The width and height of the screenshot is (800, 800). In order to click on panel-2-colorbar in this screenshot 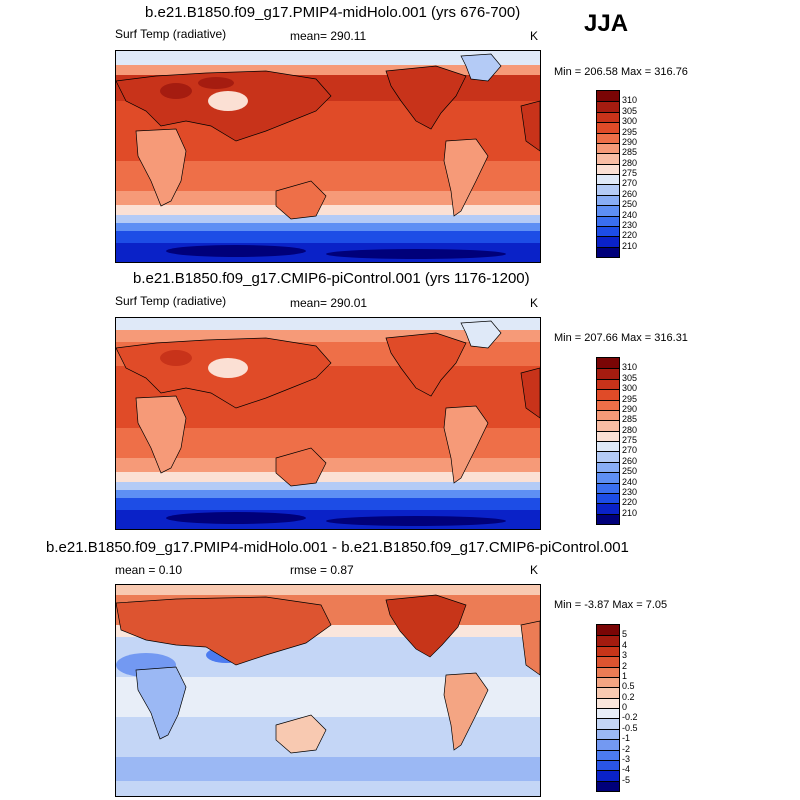, I will do `click(608, 441)`.